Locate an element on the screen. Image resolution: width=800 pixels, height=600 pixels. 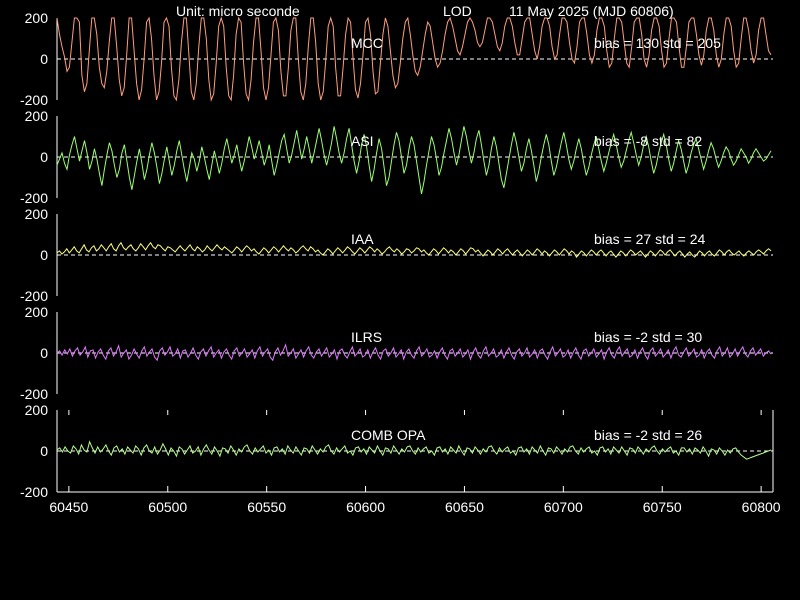
panel-stats: bias = -2 std = 30 is located at coordinates (648, 337).